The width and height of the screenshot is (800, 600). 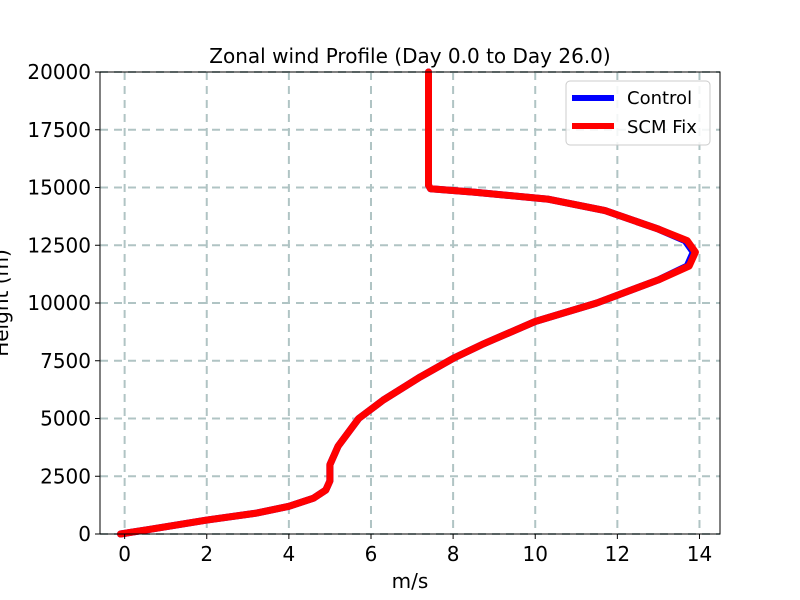 What do you see at coordinates (84, 534) in the screenshot?
I see `y-tick-label: 0` at bounding box center [84, 534].